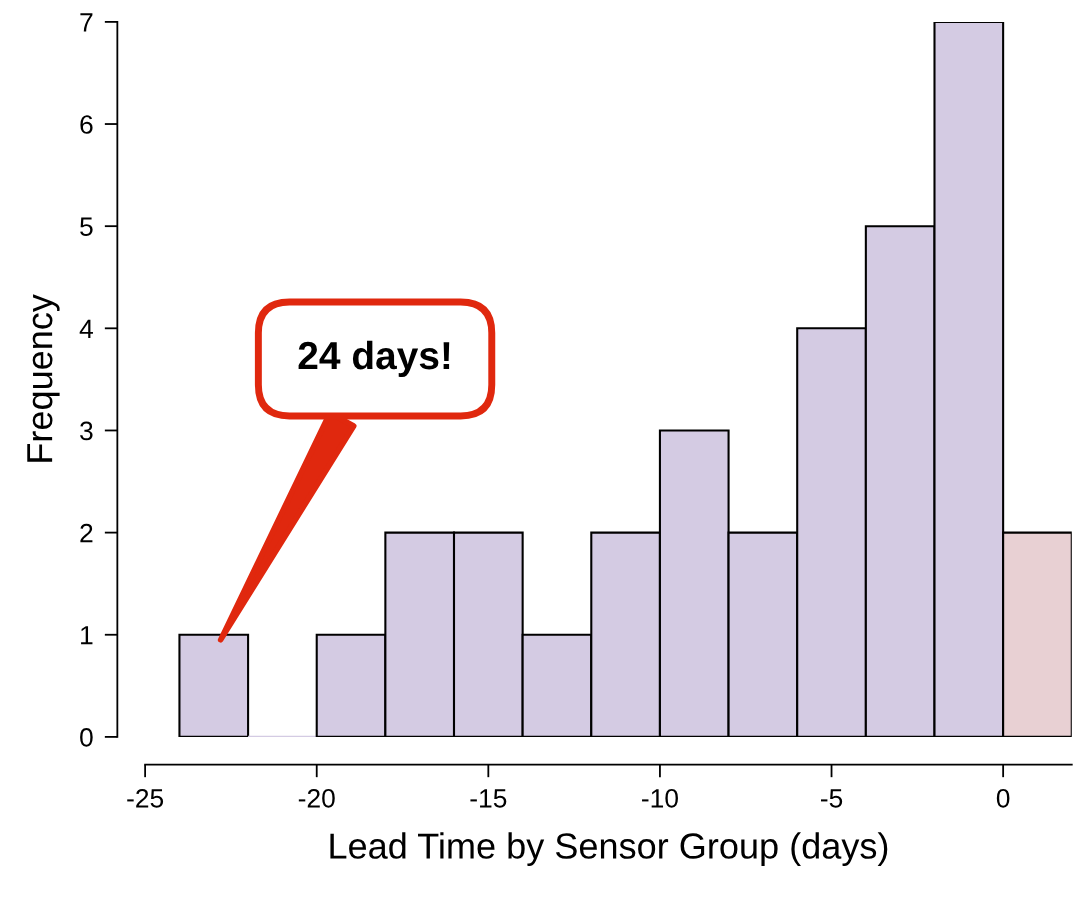 The height and width of the screenshot is (912, 1075). I want to click on x-tick-label: -15, so click(488, 798).